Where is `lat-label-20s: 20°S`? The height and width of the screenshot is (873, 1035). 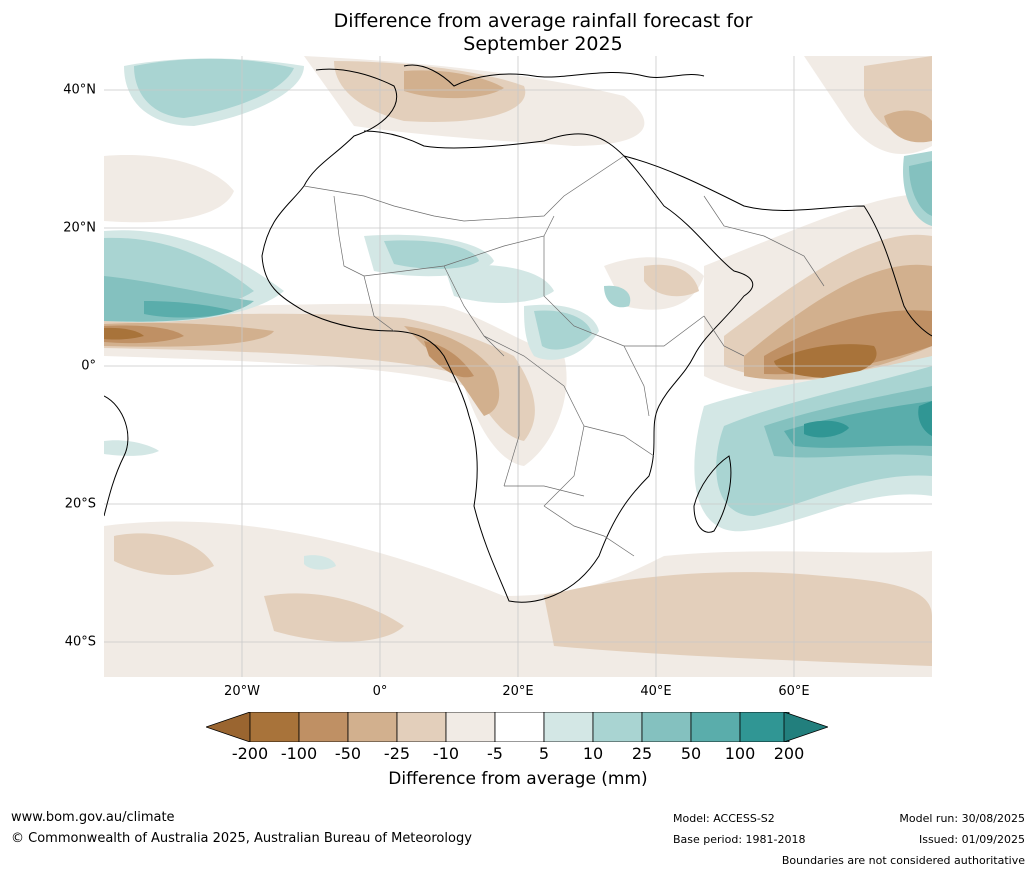 lat-label-20s: 20°S is located at coordinates (80, 504).